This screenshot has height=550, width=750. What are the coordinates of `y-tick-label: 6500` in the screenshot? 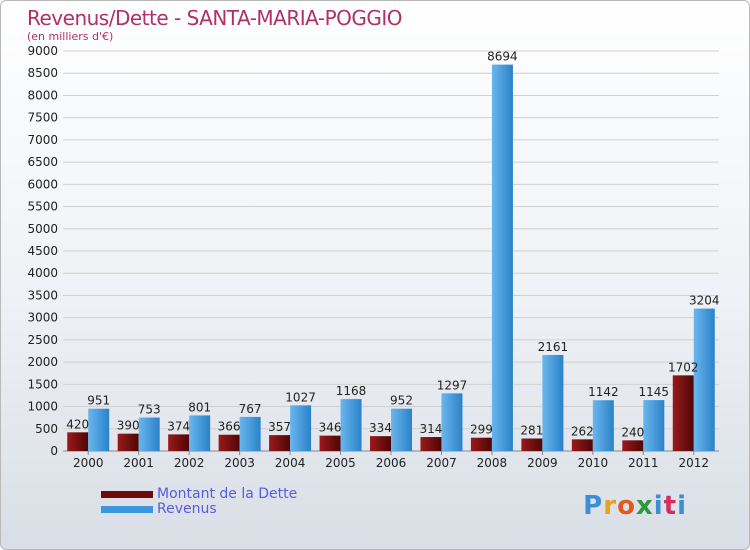 It's located at (42, 162).